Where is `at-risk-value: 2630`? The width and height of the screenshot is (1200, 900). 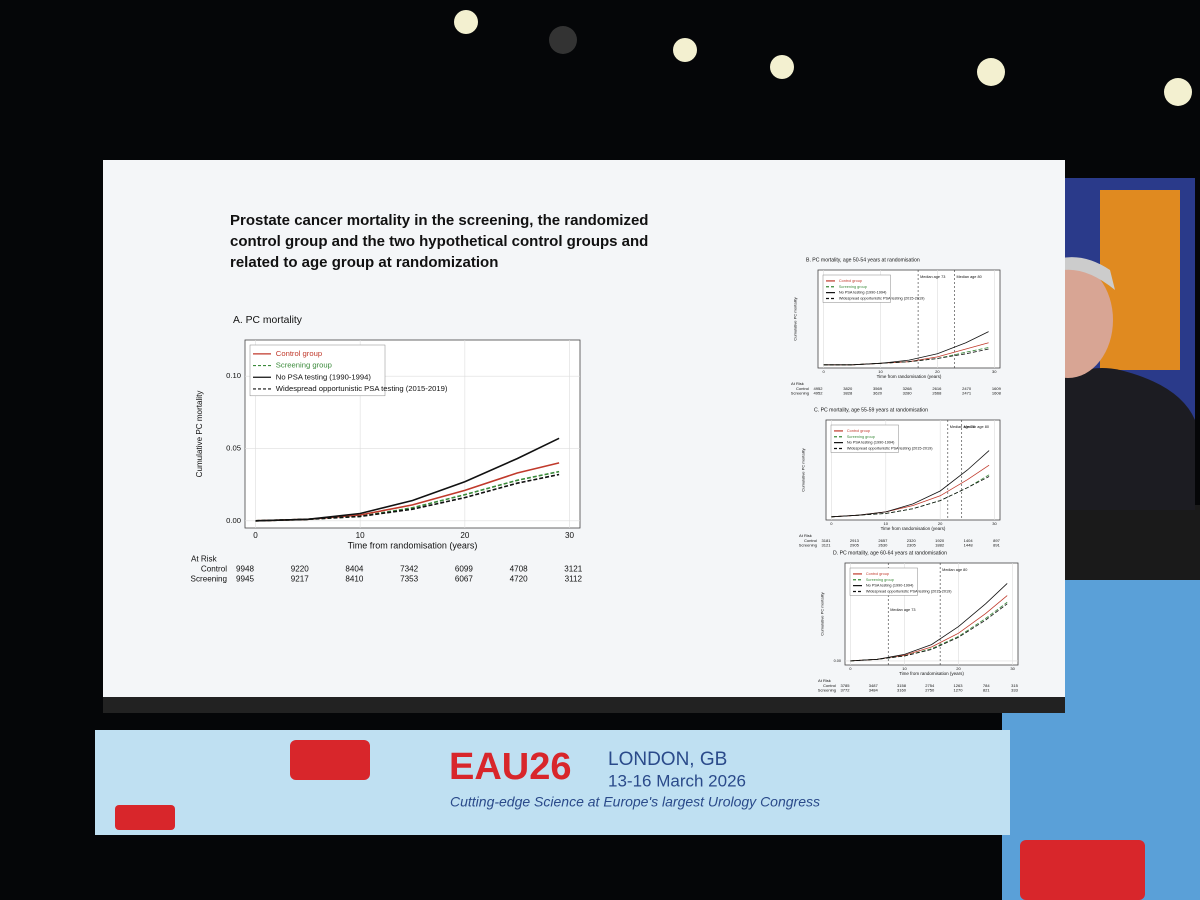 at-risk-value: 2630 is located at coordinates (883, 545).